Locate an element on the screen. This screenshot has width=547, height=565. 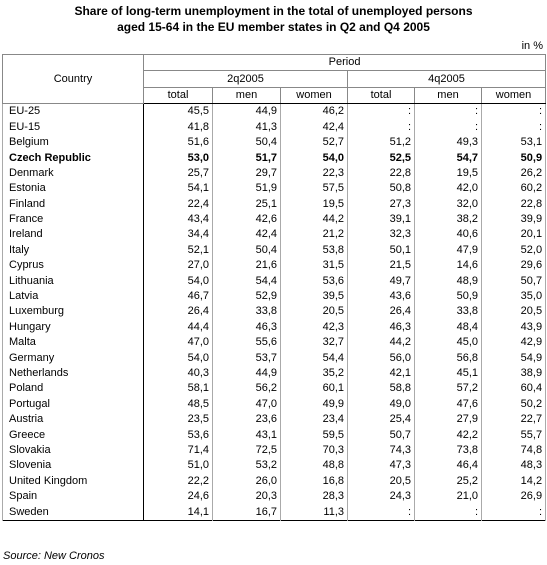
value: 42,4 is located at coordinates (314, 127).